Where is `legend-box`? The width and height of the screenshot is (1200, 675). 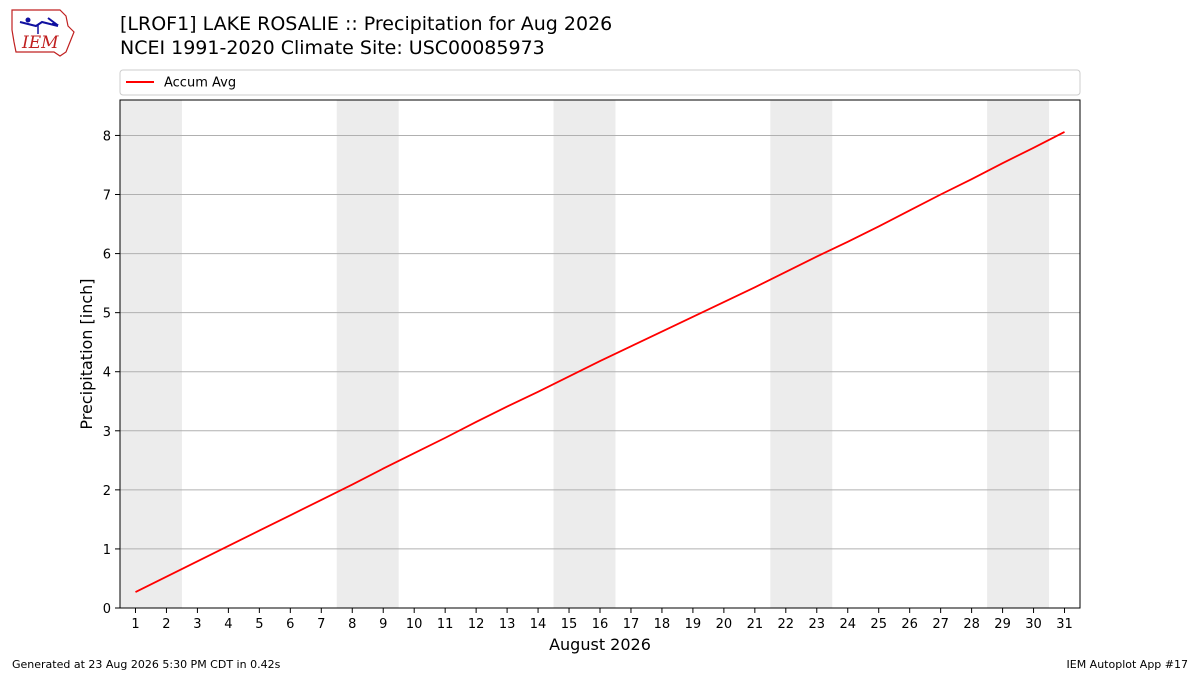
legend-box is located at coordinates (600, 82).